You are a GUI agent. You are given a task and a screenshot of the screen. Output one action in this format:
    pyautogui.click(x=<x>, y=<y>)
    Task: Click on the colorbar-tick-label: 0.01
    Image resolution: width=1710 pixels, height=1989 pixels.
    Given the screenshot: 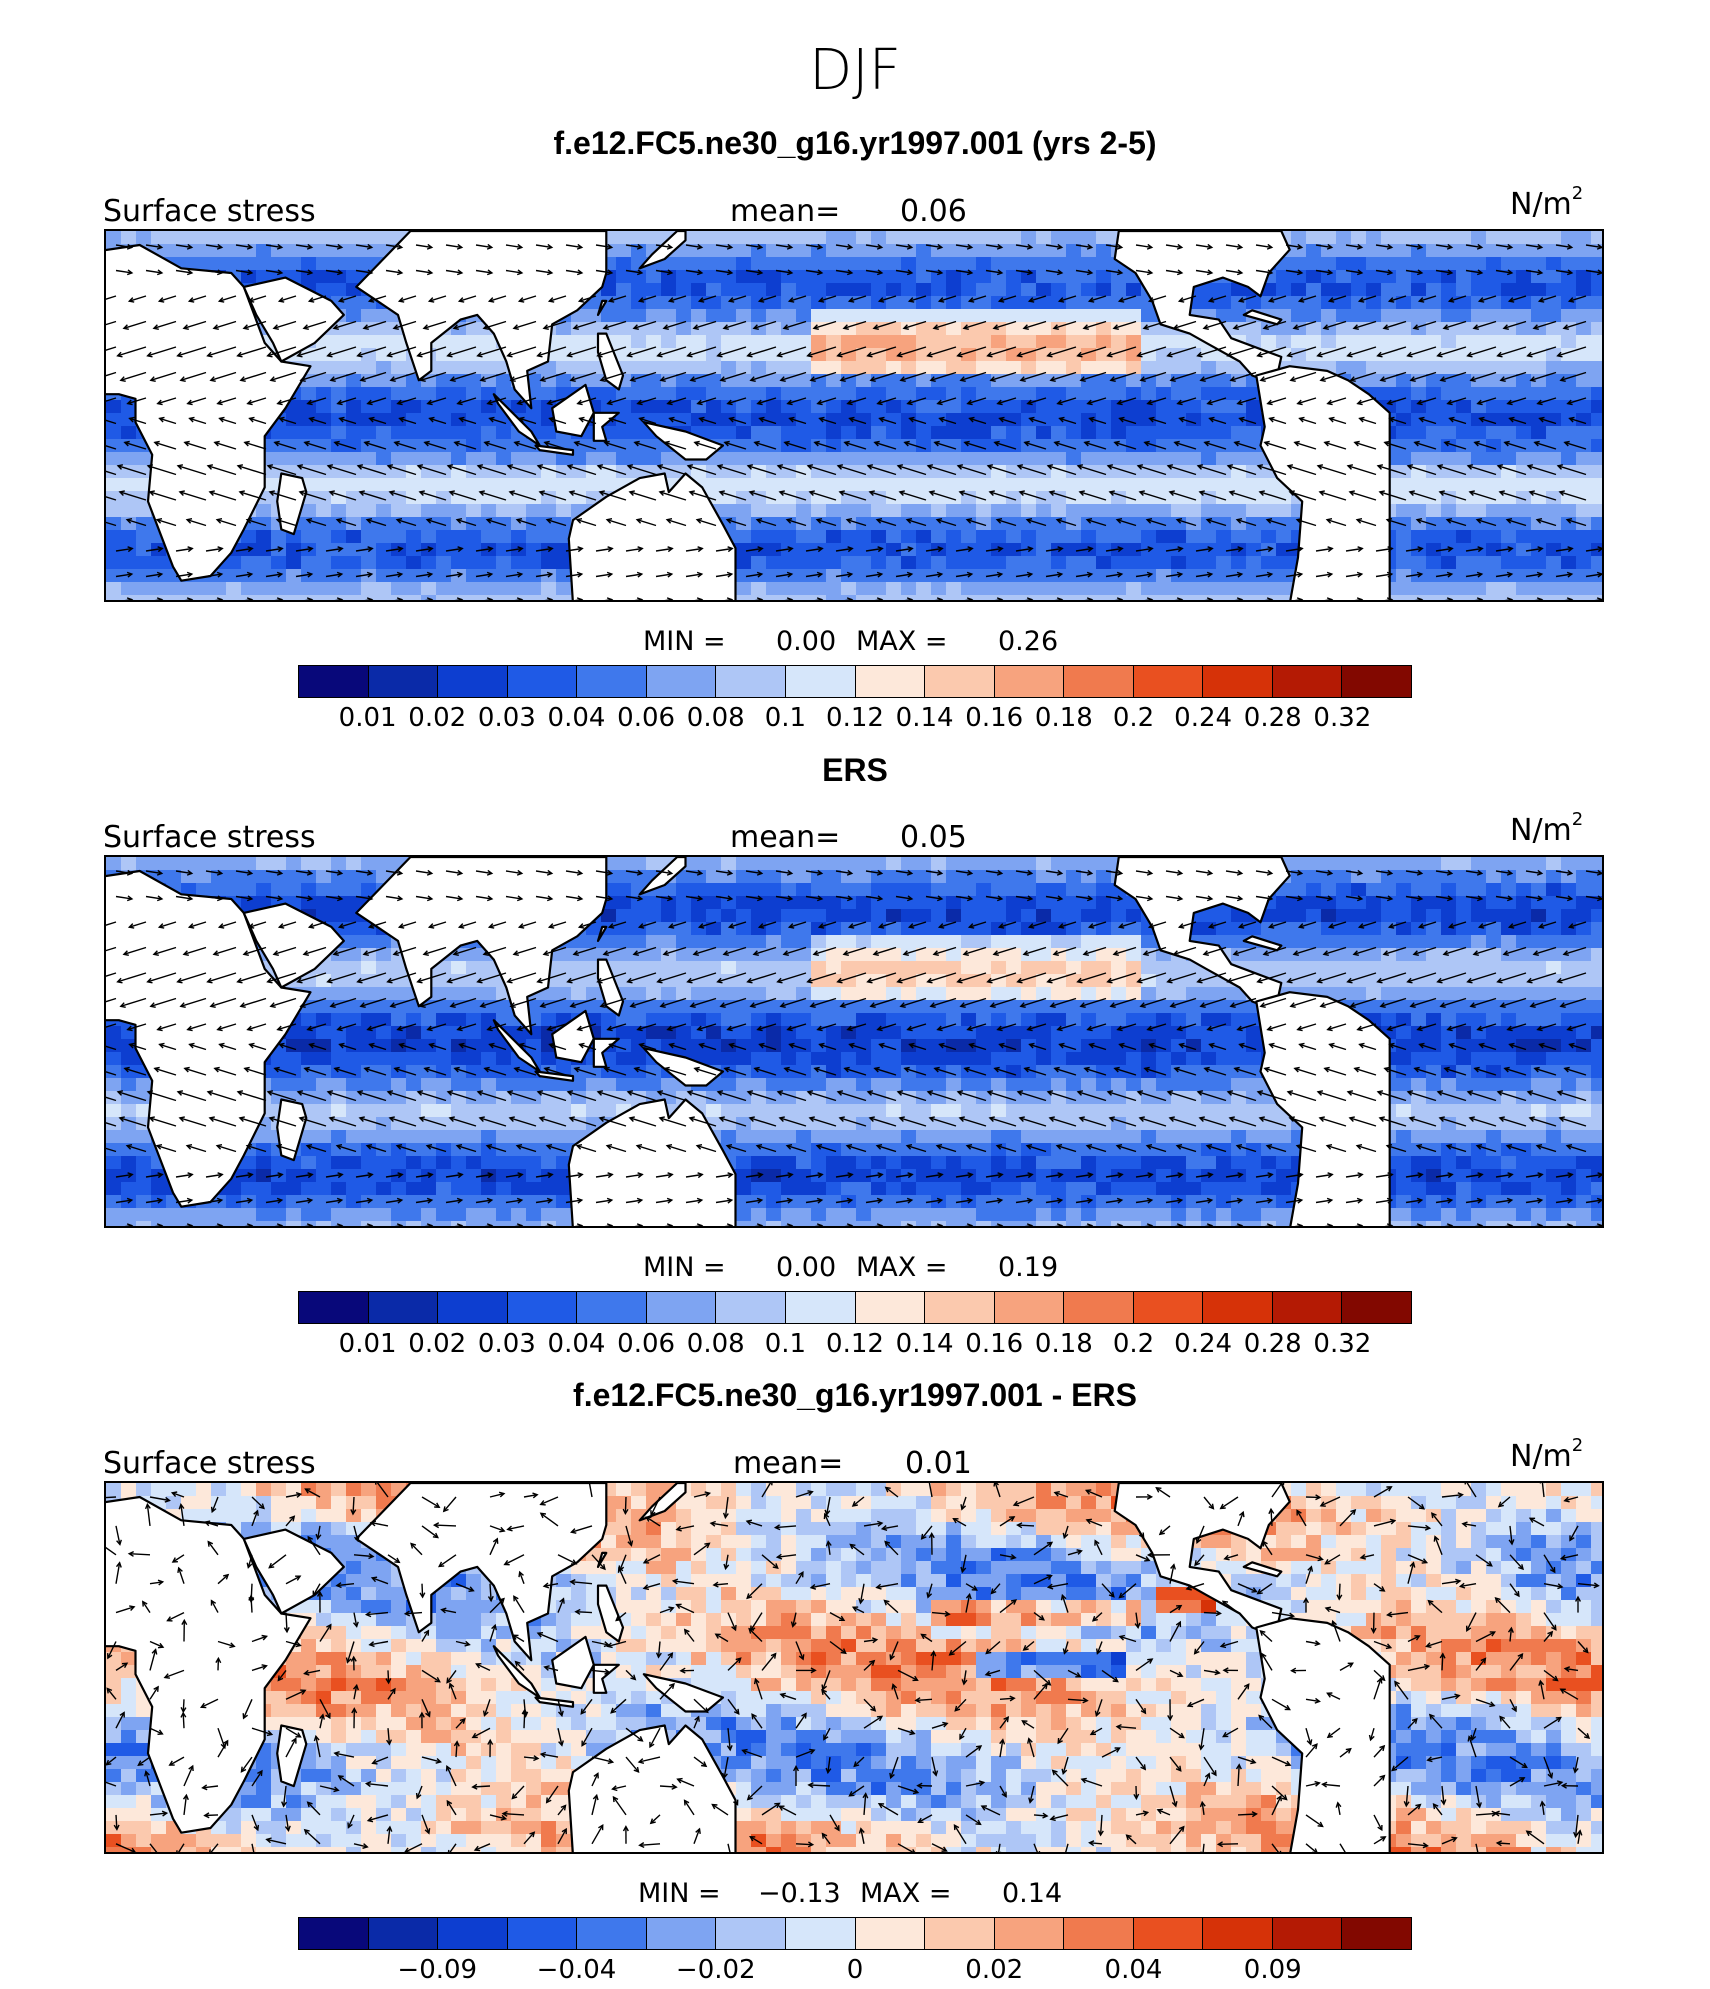 What is the action you would take?
    pyautogui.click(x=367, y=718)
    